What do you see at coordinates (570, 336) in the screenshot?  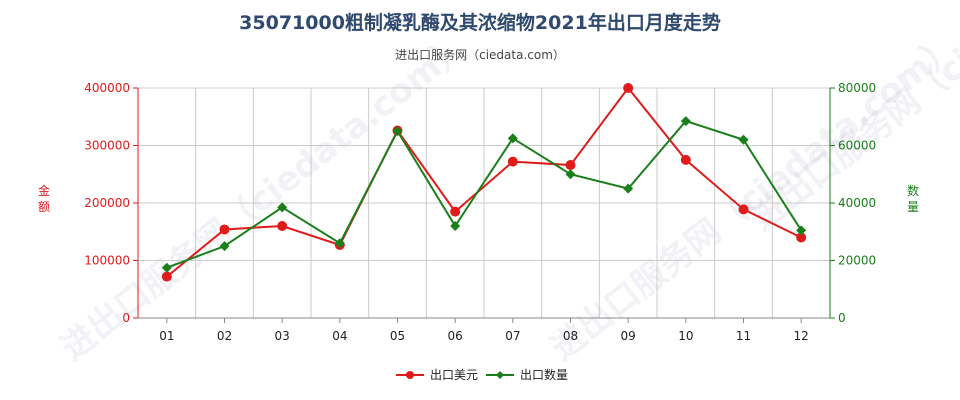 I see `x-tick-label: 08` at bounding box center [570, 336].